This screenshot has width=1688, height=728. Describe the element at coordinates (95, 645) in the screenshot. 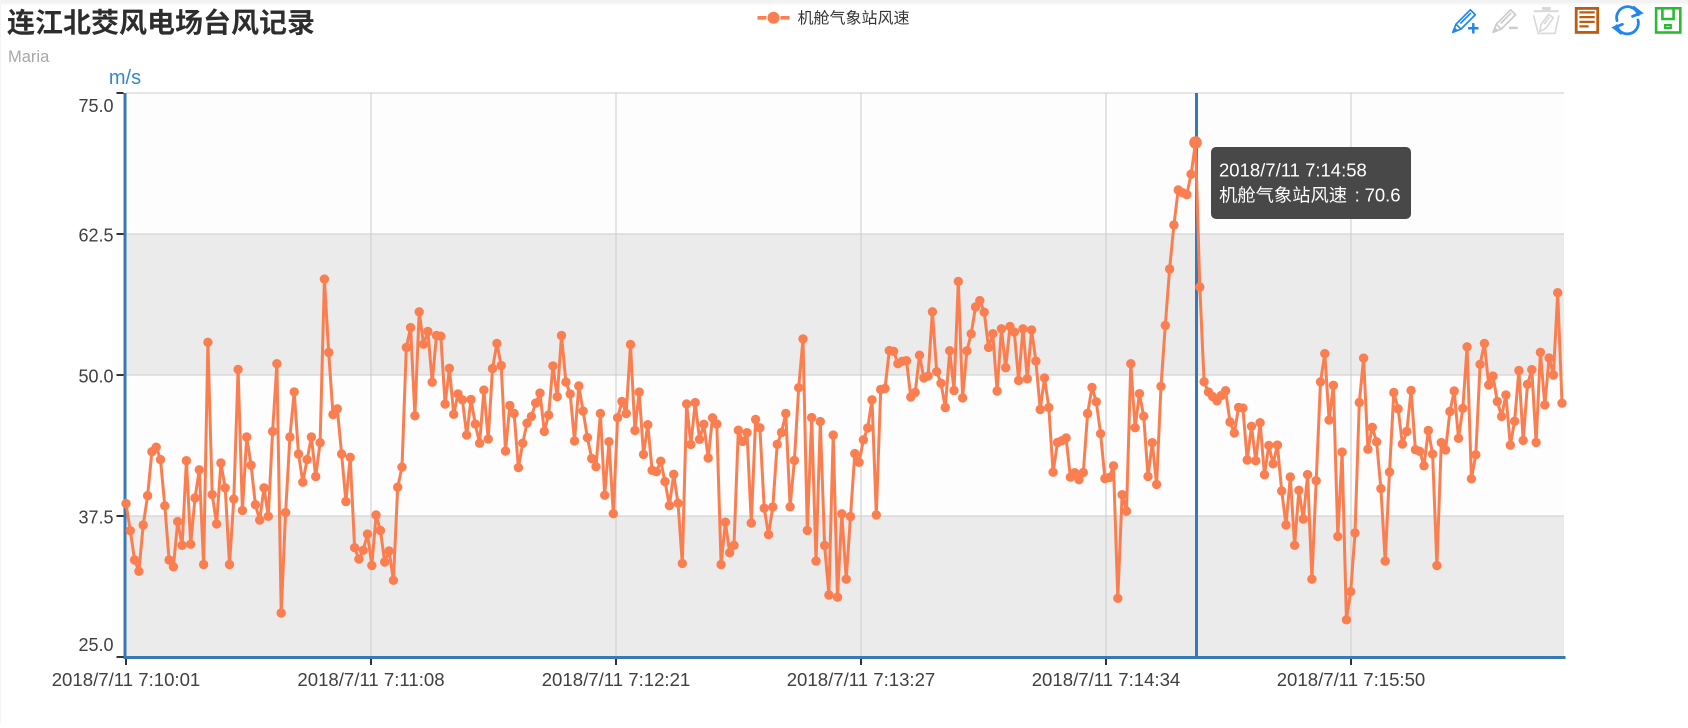

I see `svg-text: 25.0` at that location.